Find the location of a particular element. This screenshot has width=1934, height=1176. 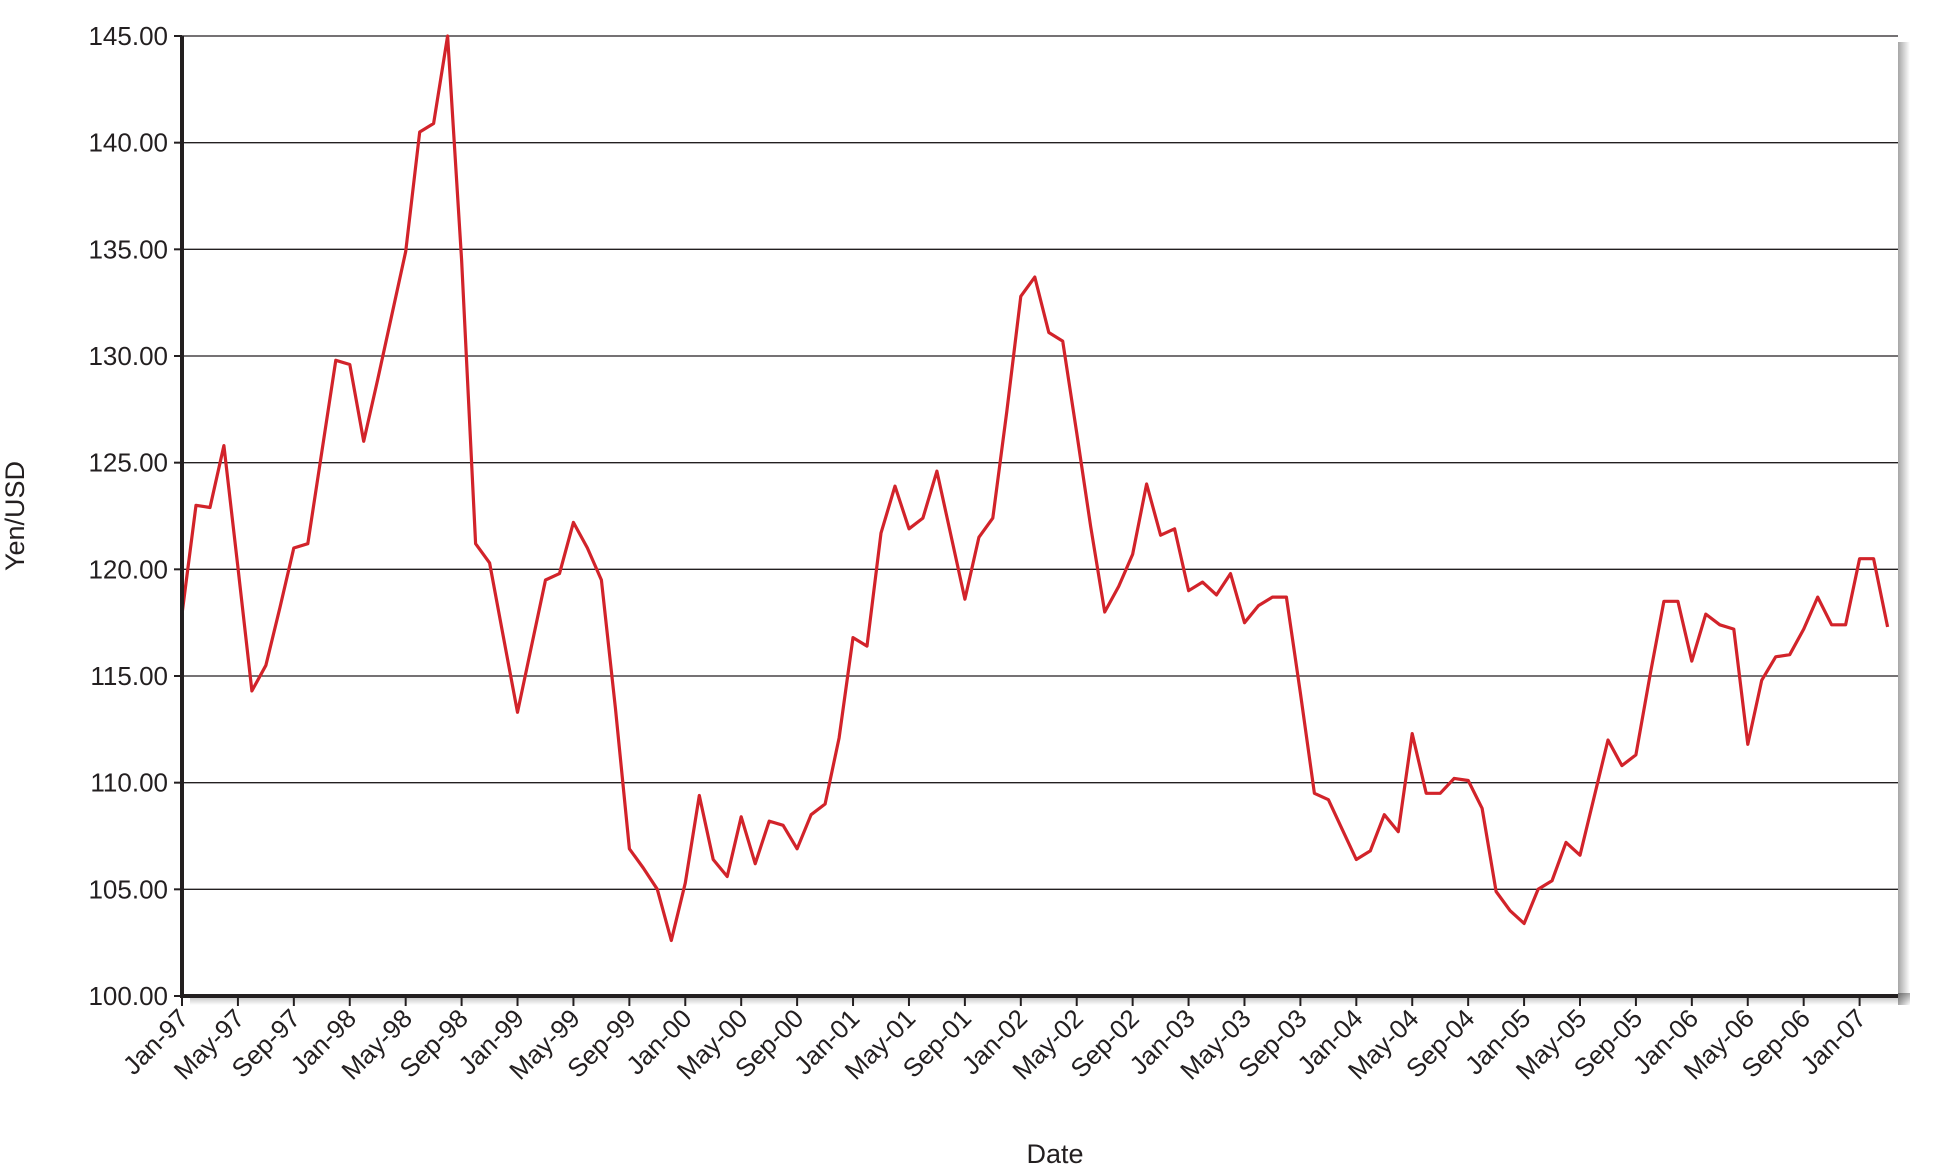

y-tick-label: 140.00 is located at coordinates (128, 143).